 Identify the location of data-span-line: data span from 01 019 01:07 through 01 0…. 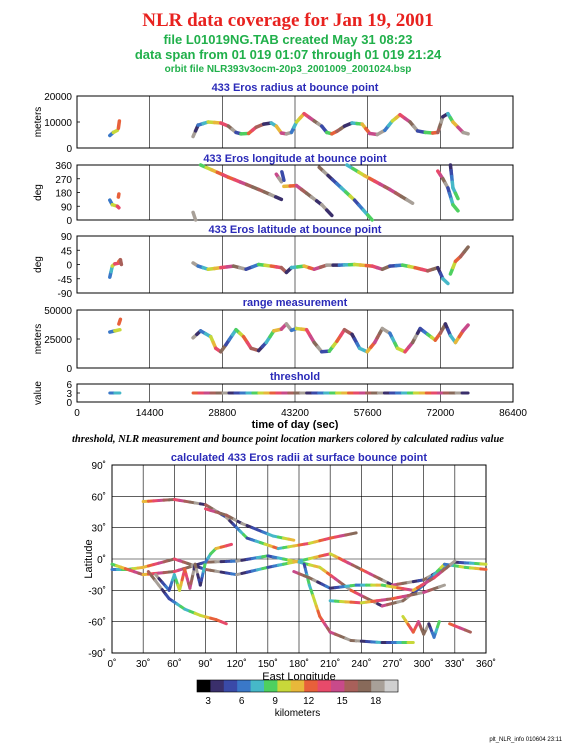
(288, 54).